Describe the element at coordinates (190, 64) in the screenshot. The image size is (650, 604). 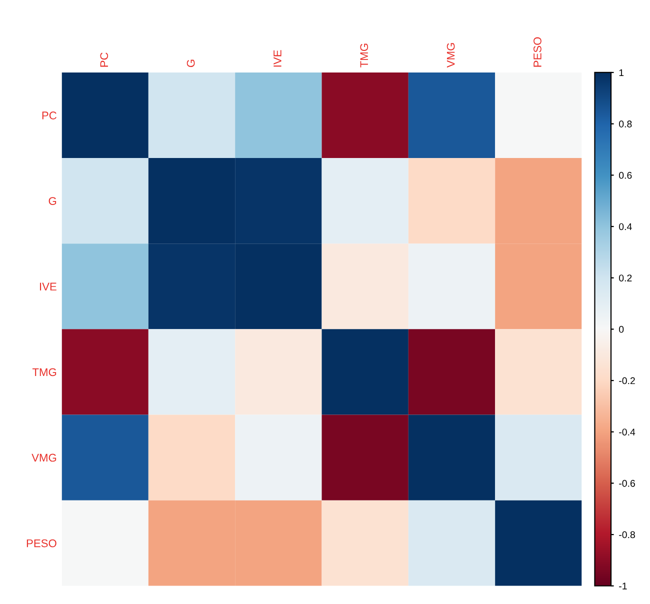
I see `x-tick-label: G` at that location.